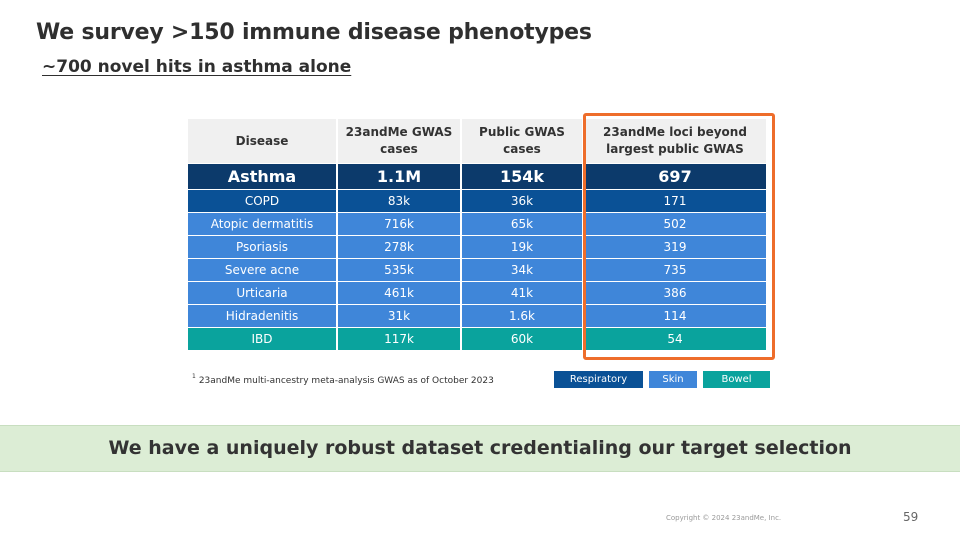  What do you see at coordinates (675, 339) in the screenshot?
I see `loci-cell: 54` at bounding box center [675, 339].